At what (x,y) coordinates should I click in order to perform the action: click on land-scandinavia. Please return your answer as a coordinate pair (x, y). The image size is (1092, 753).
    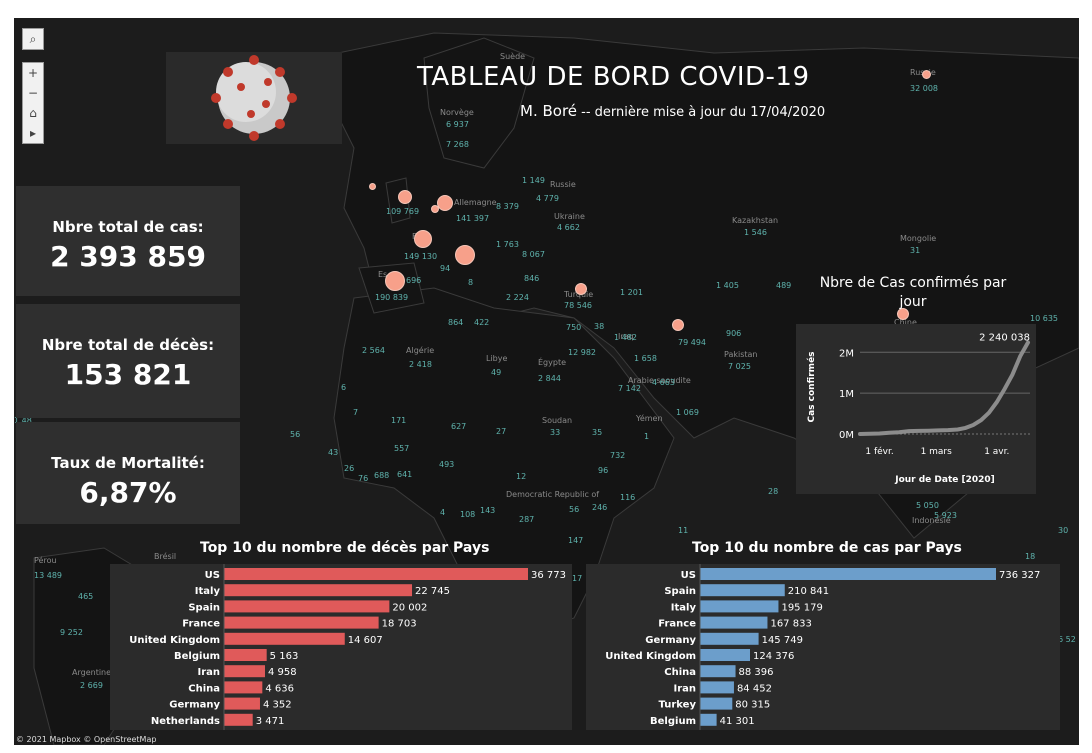
    Looking at the image, I should click on (479, 103).